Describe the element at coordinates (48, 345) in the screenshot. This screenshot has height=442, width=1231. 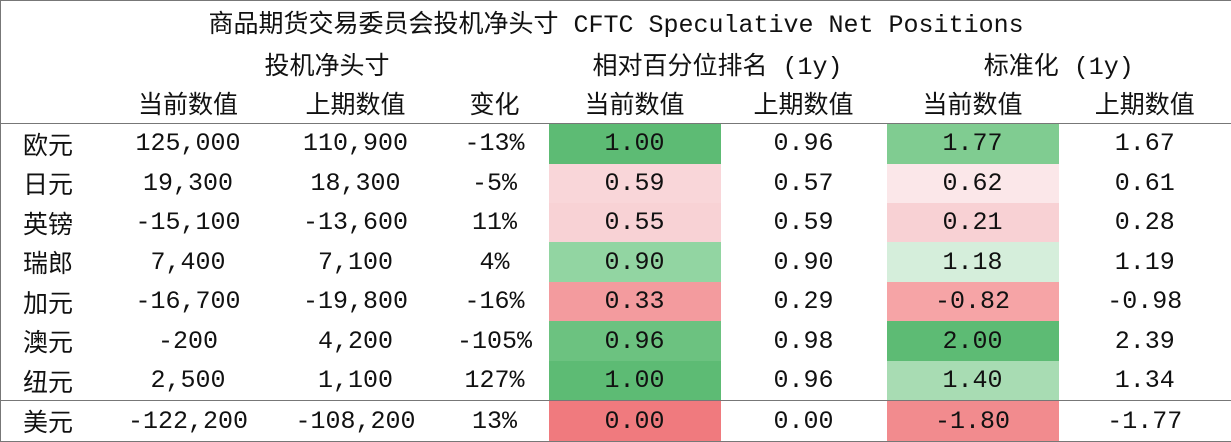
I see `row-label: 澳元` at that location.